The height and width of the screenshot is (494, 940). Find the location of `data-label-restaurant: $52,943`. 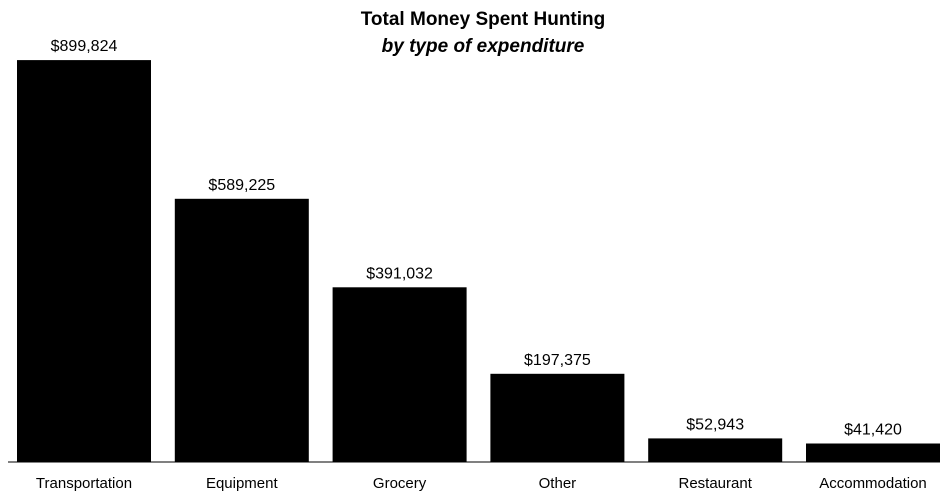

data-label-restaurant: $52,943 is located at coordinates (715, 424).